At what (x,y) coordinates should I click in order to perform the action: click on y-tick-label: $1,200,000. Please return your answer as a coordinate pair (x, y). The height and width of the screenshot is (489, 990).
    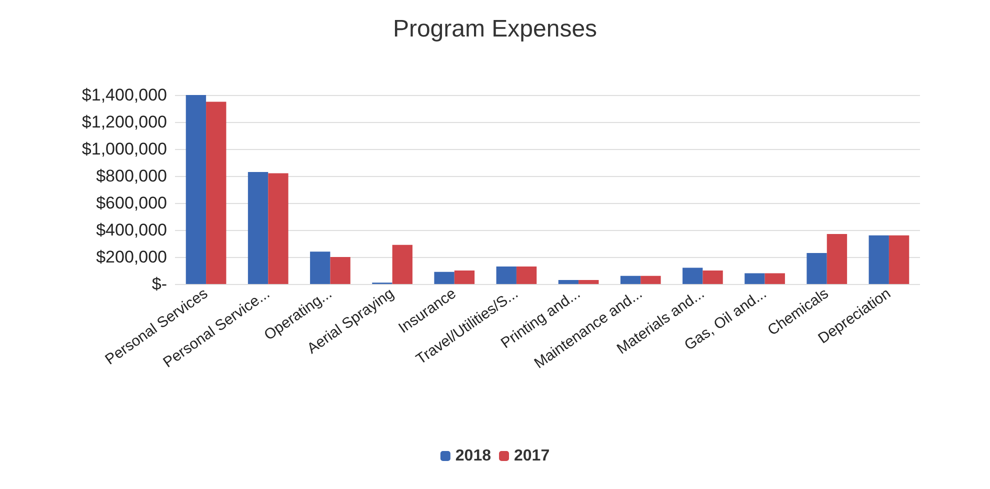
    Looking at the image, I should click on (124, 122).